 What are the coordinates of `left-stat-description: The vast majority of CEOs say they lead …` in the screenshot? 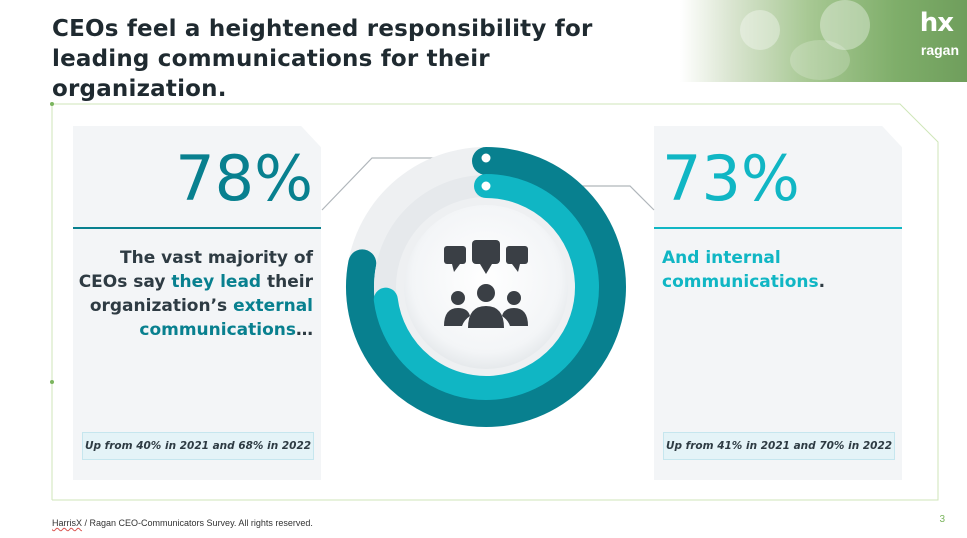 It's located at (193, 294).